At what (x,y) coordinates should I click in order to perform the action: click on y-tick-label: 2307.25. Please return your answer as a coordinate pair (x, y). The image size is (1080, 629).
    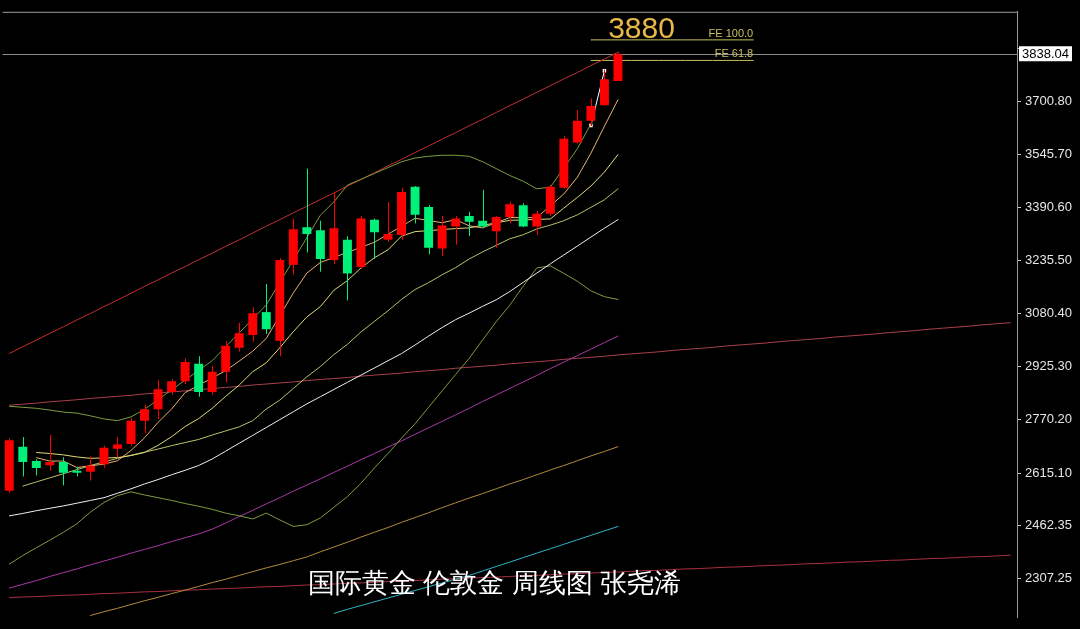
    Looking at the image, I should click on (1048, 577).